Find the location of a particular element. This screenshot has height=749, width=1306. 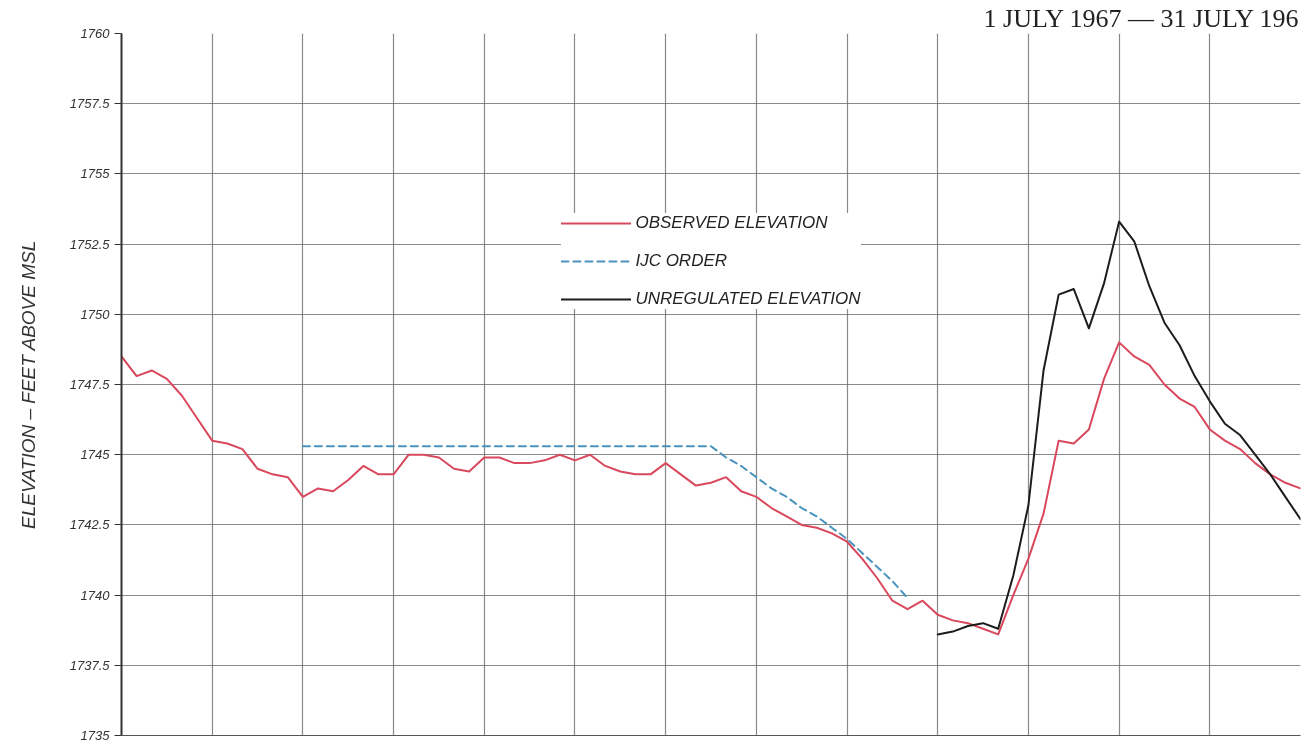

legend-label: UNREGULATED ELEVATION is located at coordinates (748, 299).